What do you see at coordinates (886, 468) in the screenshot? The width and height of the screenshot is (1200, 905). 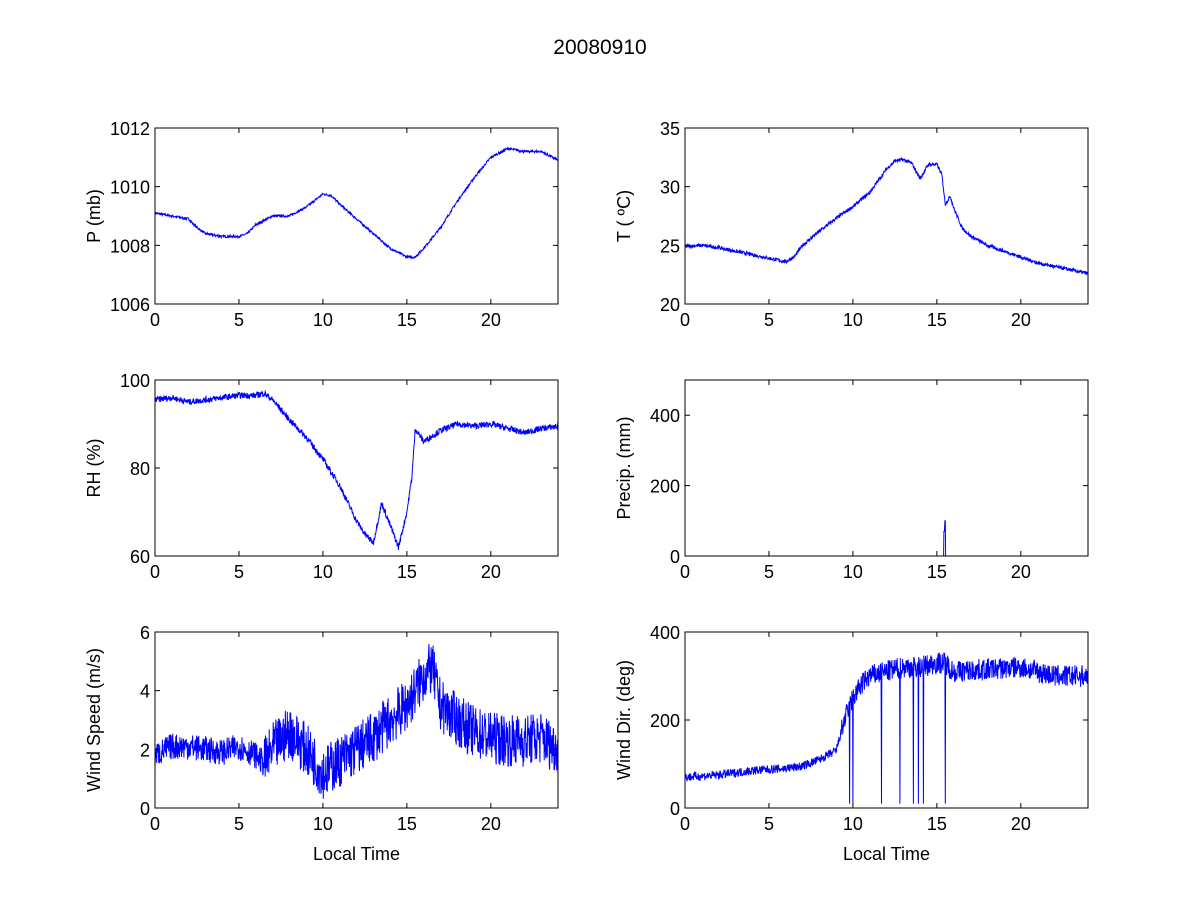 I see `precip-axes-box` at bounding box center [886, 468].